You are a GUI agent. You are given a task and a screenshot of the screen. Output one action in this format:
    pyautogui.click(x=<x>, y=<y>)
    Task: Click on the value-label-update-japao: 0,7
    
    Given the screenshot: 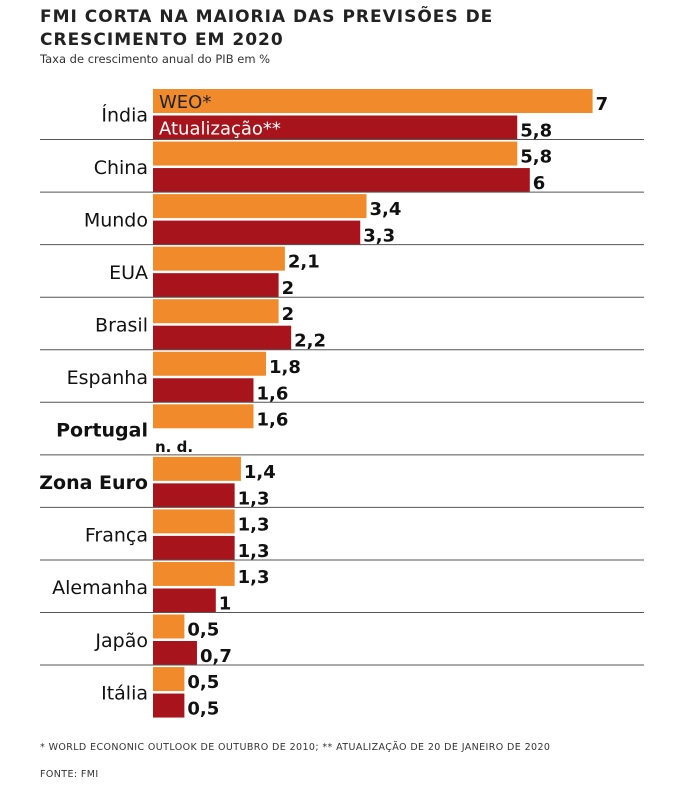 What is the action you would take?
    pyautogui.click(x=216, y=656)
    